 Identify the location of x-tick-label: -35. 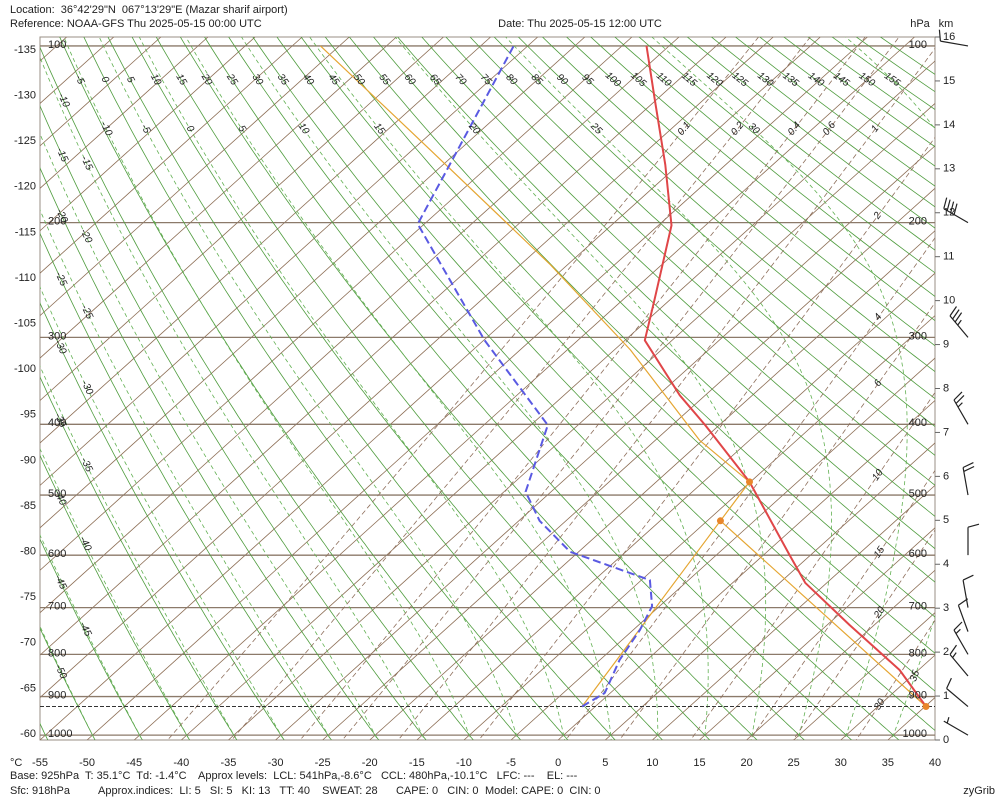
(228, 763).